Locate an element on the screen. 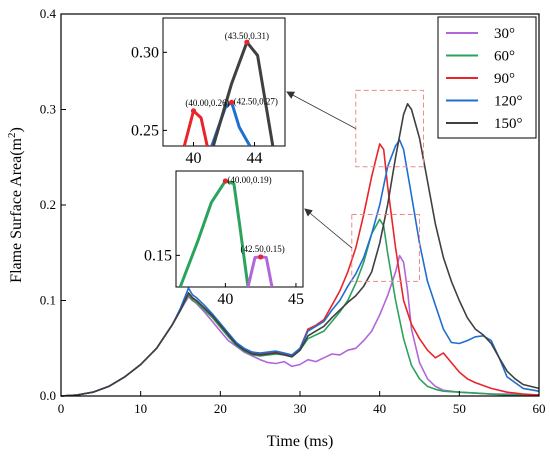  zoom-arrows is located at coordinates (321, 170).